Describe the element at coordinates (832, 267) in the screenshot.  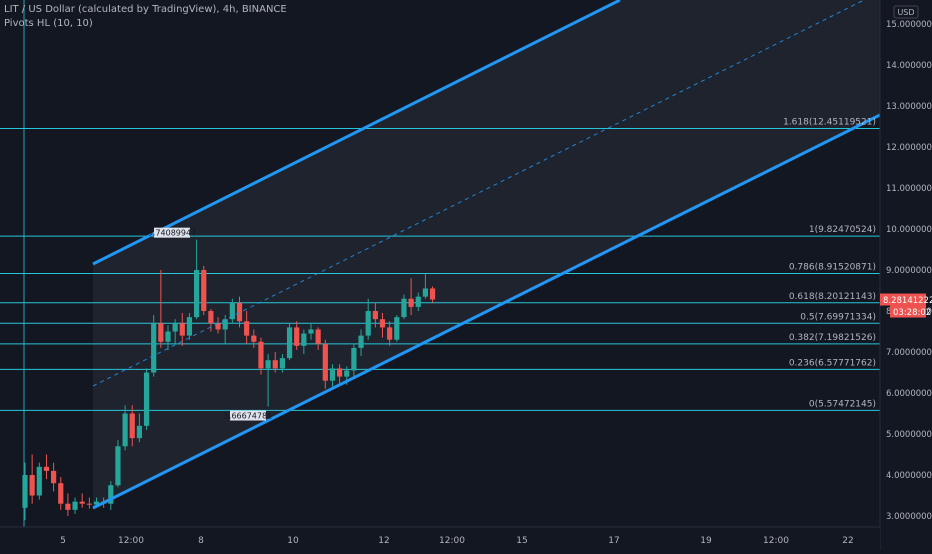
I see `fib-label: 0.786(8.91520871)` at that location.